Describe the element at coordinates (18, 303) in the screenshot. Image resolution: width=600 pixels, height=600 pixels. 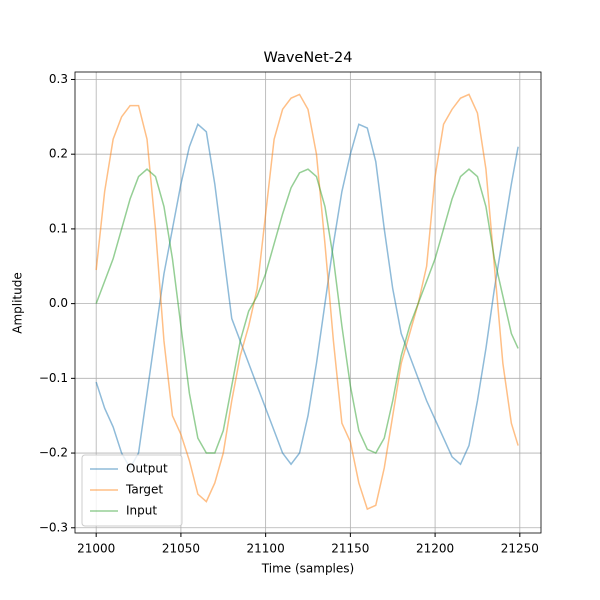
I see `y-axis-label: Amplitude` at that location.